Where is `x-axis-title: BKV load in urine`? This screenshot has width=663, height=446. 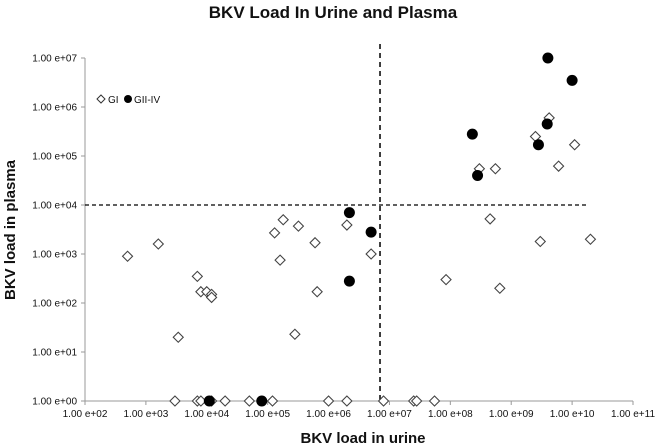
x-axis-title: BKV load in urine is located at coordinates (362, 438).